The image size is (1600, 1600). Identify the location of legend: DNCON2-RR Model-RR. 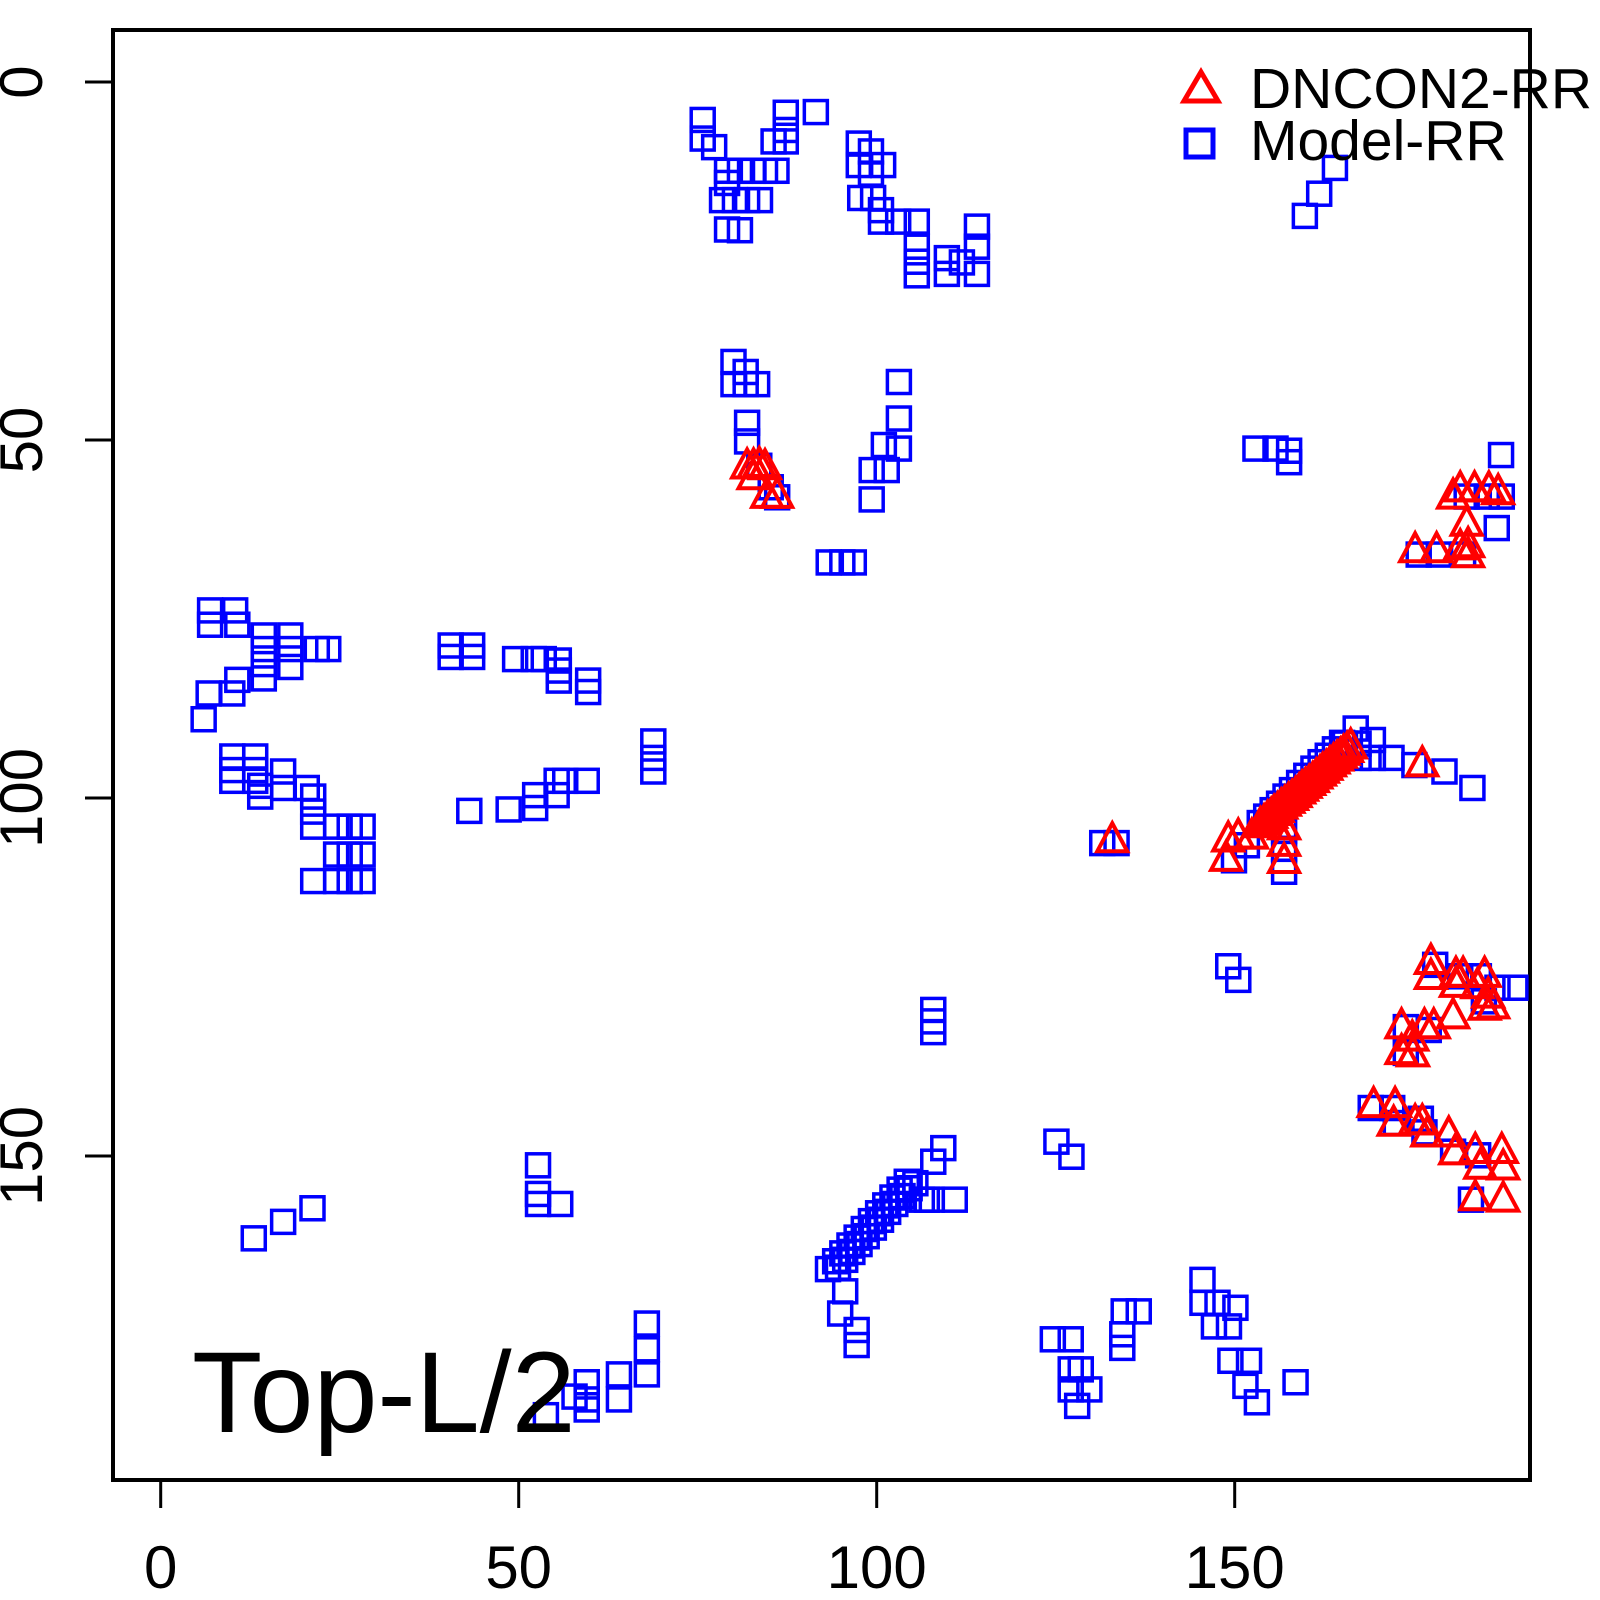
(1385, 115).